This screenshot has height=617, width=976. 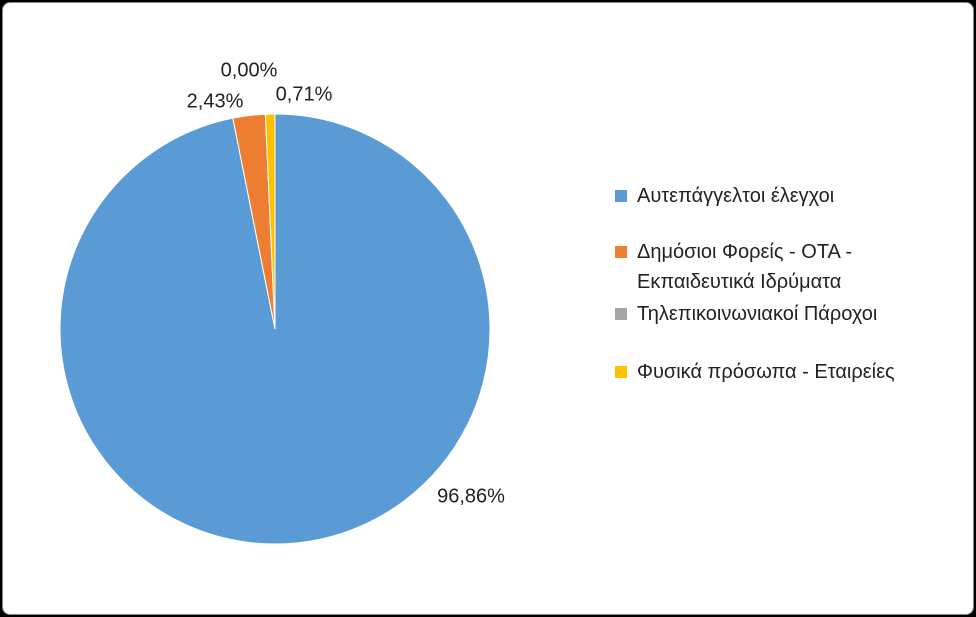 I want to click on pie-slice, so click(x=270, y=221).